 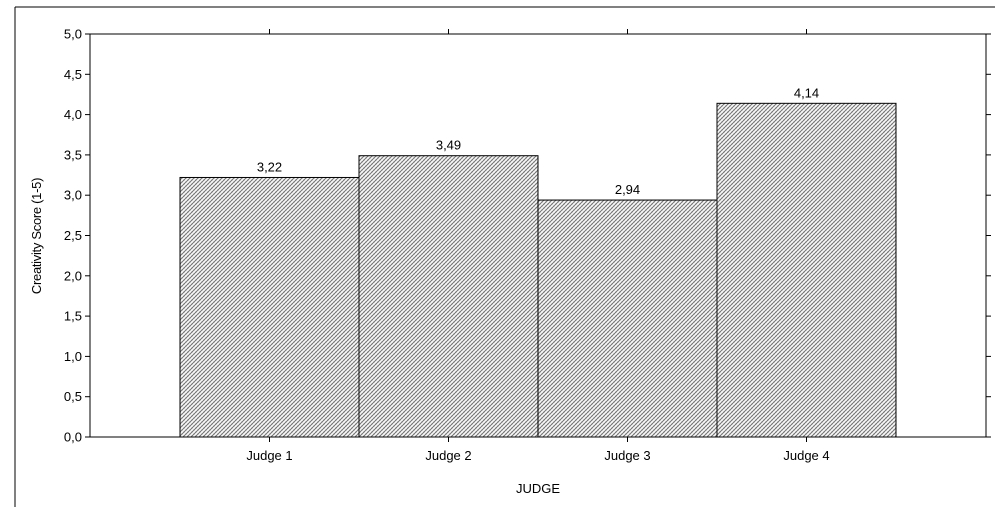 What do you see at coordinates (73, 275) in the screenshot?
I see `y-tick-label: 2,0` at bounding box center [73, 275].